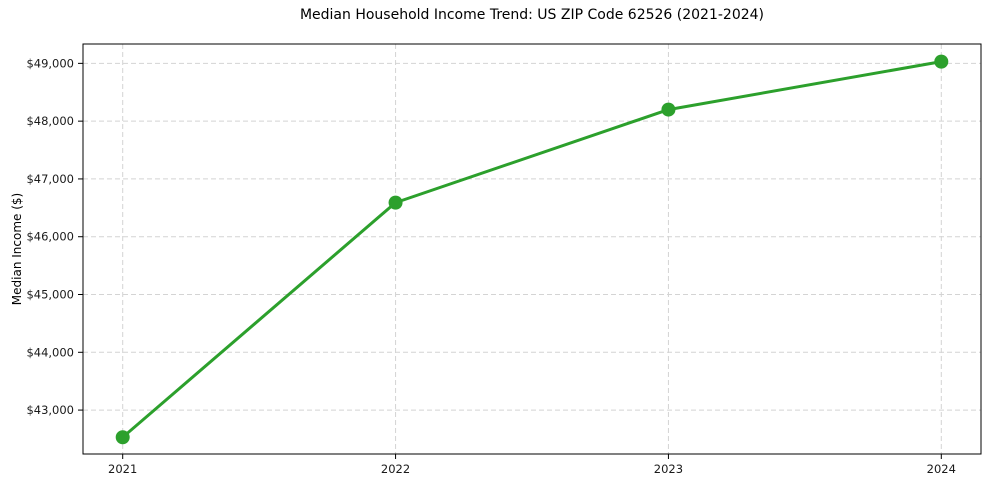 The height and width of the screenshot is (490, 989). I want to click on y-tick-label: $47,000, so click(50, 179).